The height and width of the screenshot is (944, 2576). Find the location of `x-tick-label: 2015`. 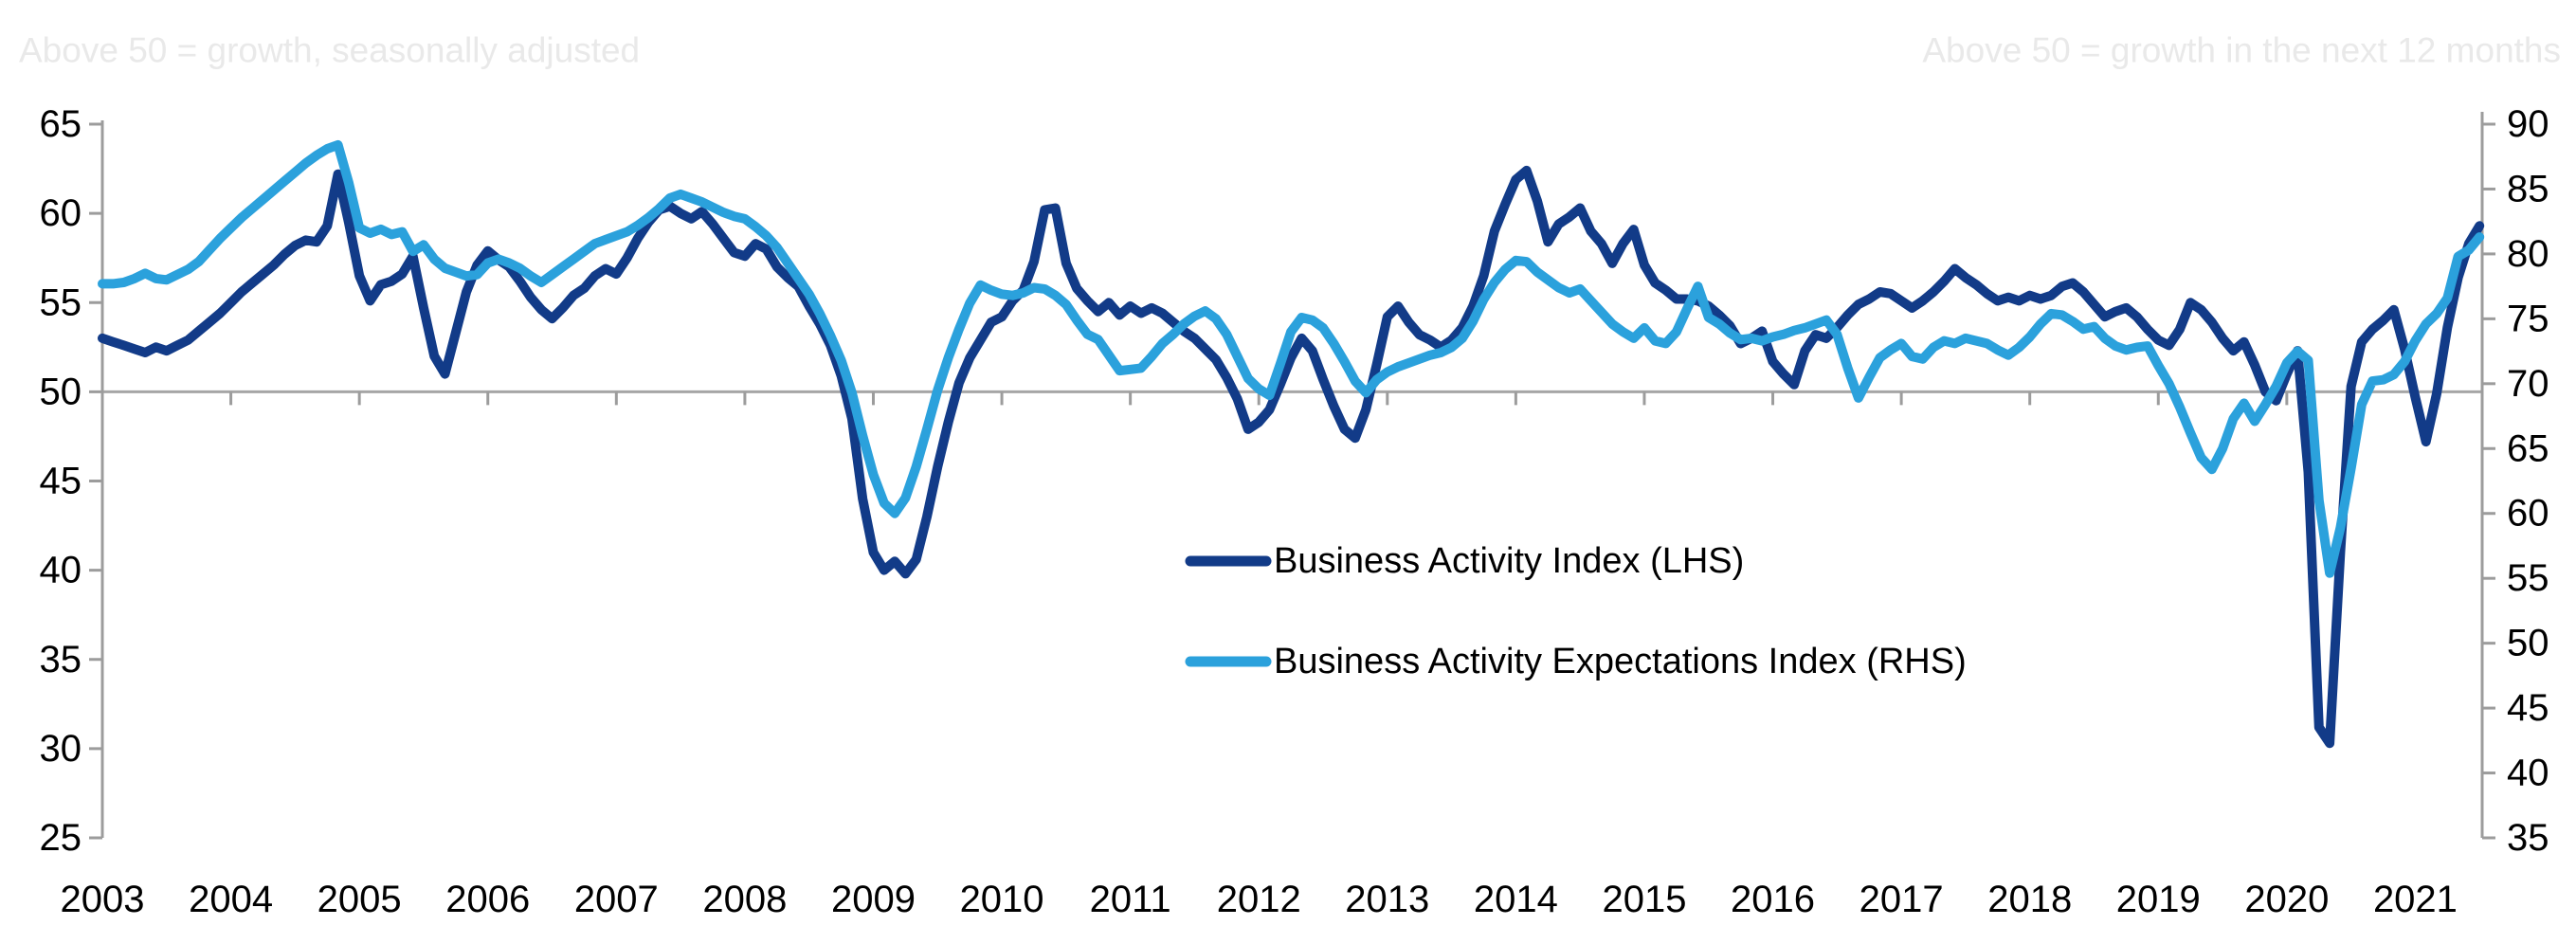

x-tick-label: 2015 is located at coordinates (1644, 899).